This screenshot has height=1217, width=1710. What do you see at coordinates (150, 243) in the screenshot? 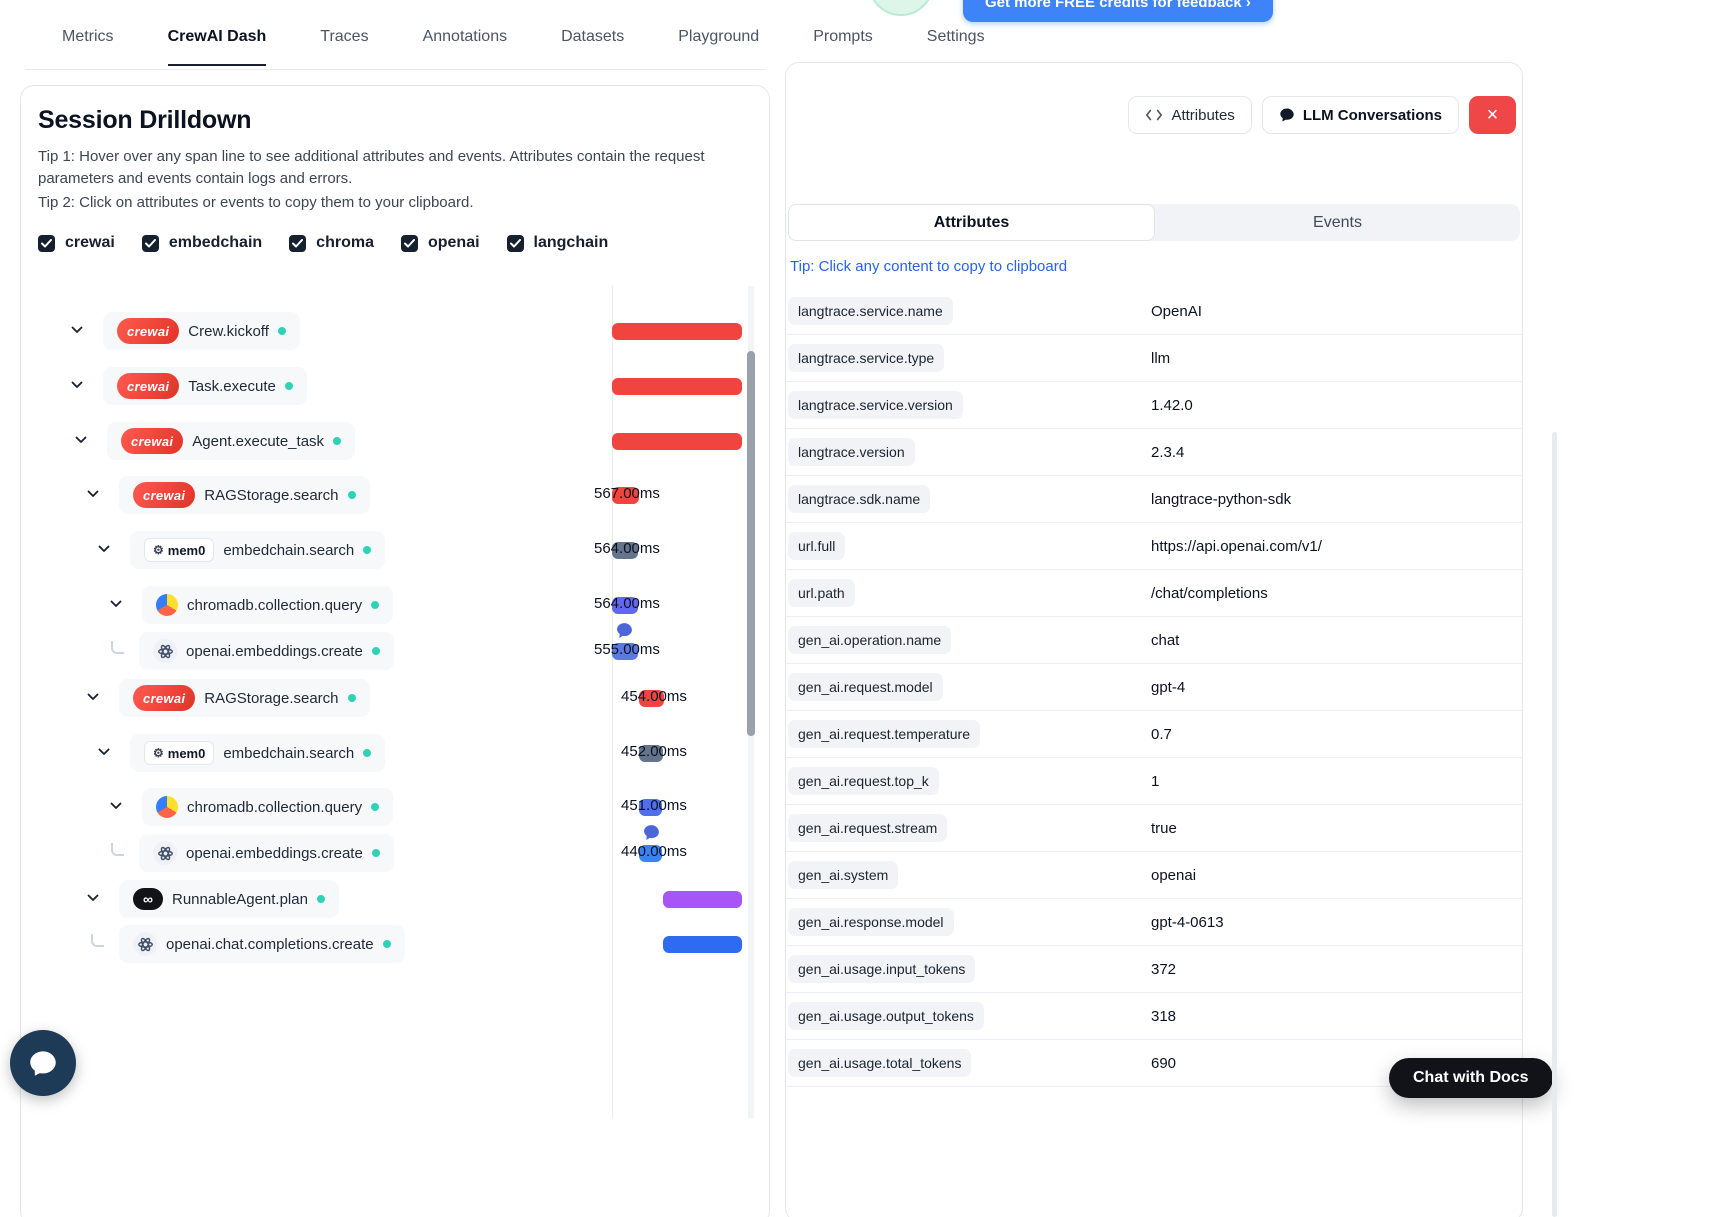
I see `checkbox-embedchain` at bounding box center [150, 243].